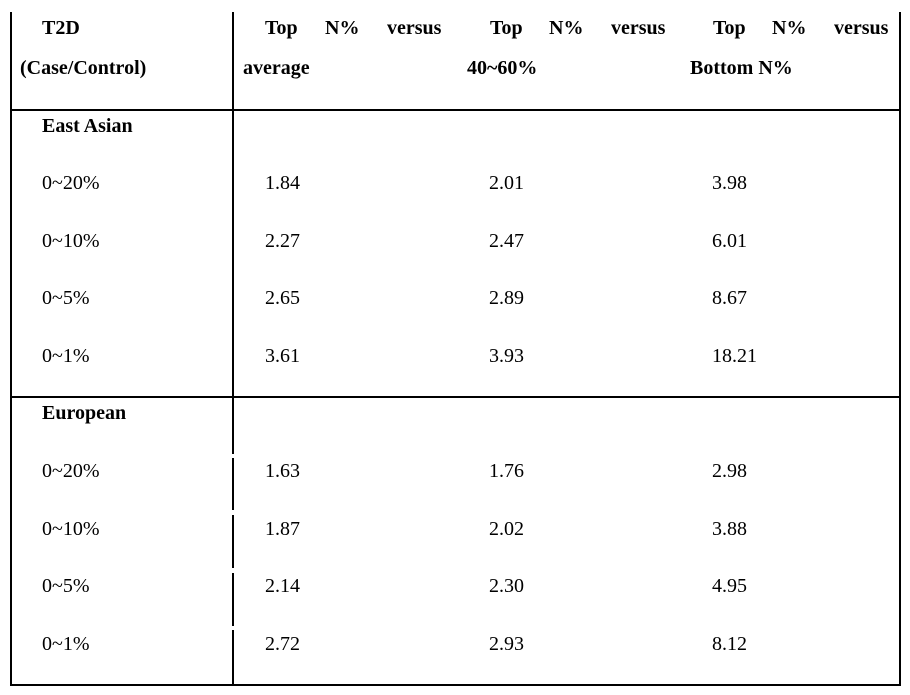  What do you see at coordinates (729, 529) in the screenshot?
I see `cell-vs-bottom: 3.88` at bounding box center [729, 529].